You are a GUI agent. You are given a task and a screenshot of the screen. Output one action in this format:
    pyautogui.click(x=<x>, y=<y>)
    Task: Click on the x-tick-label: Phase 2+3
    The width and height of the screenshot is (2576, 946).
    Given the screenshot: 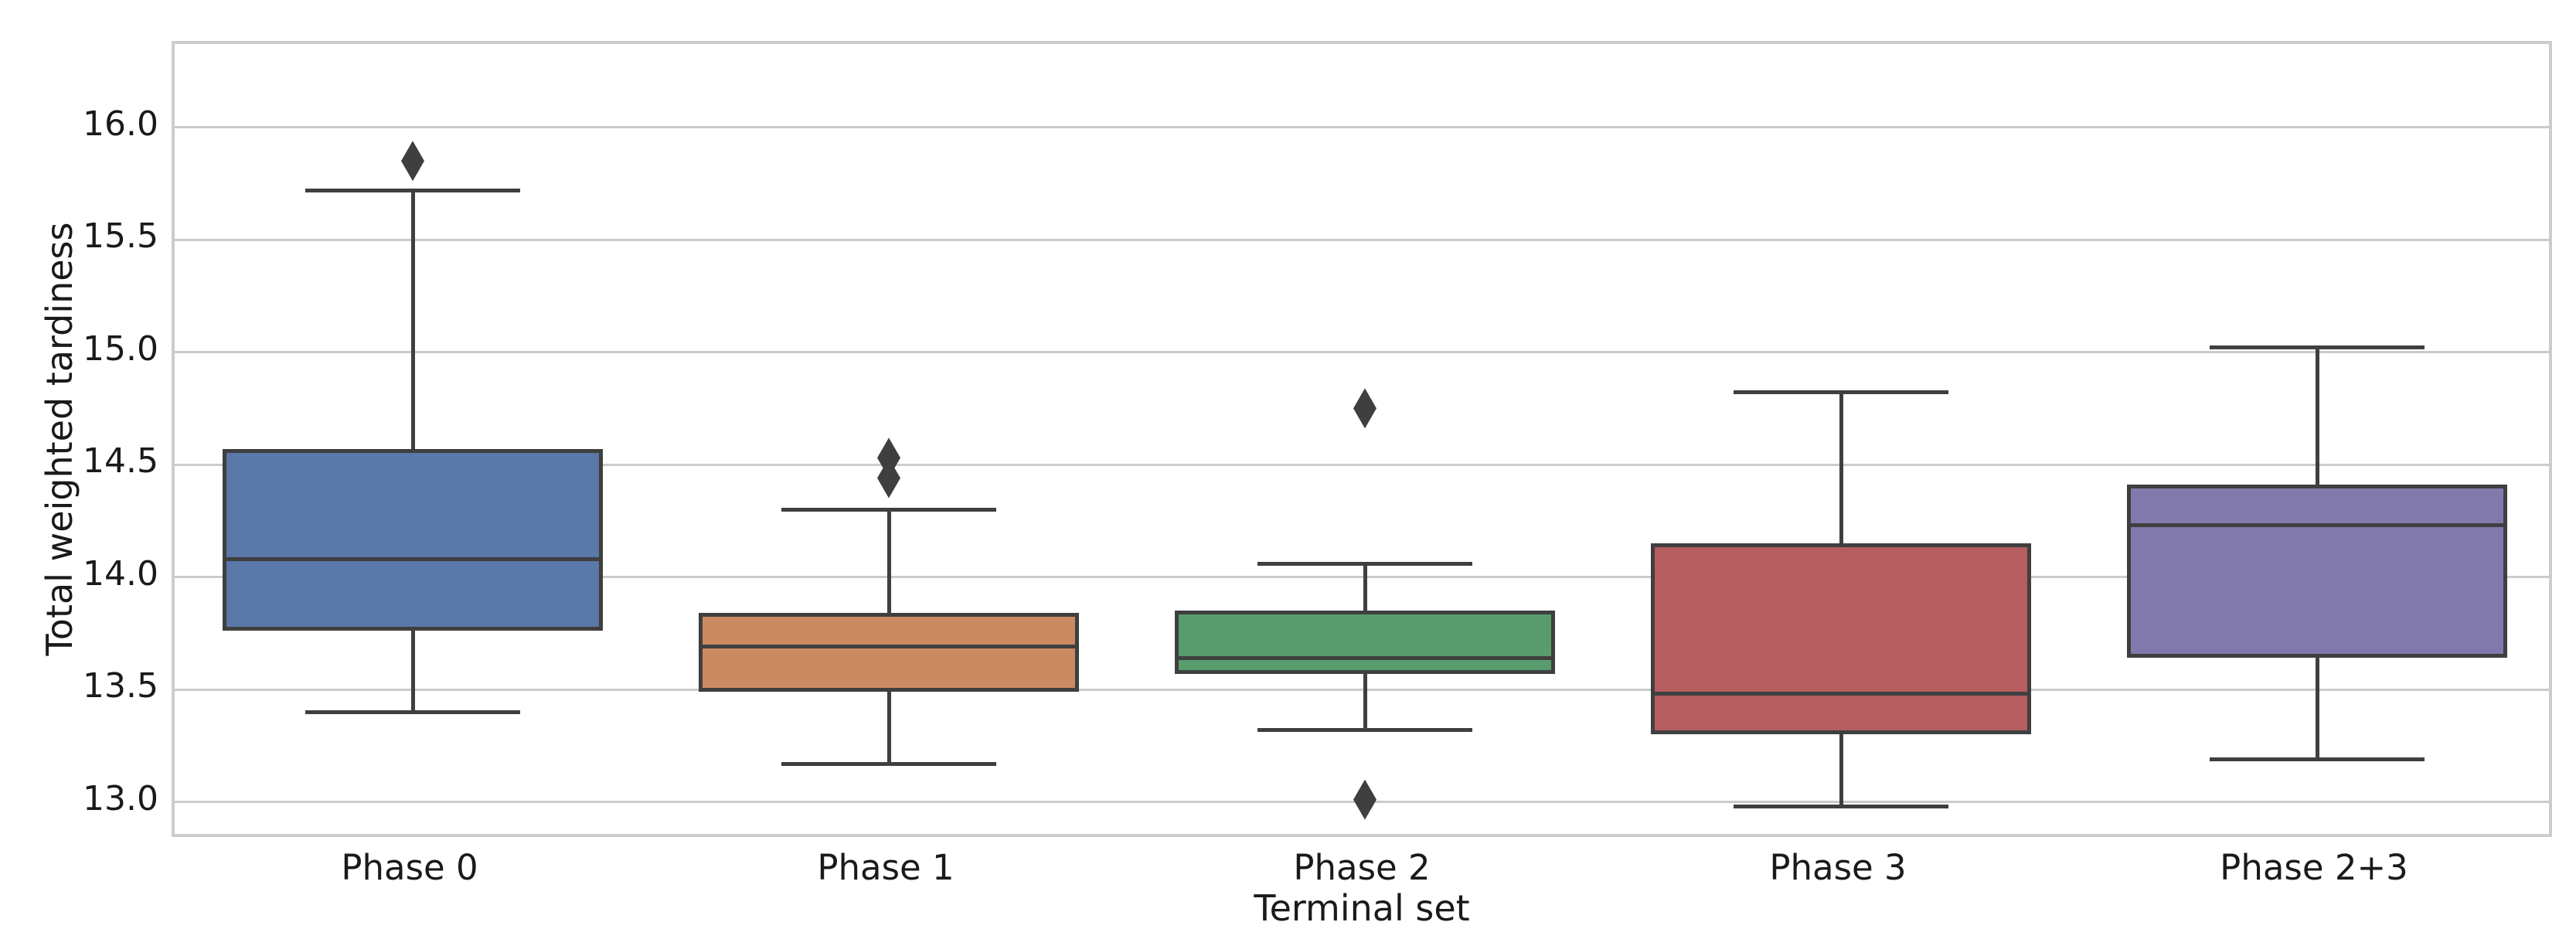 What is the action you would take?
    pyautogui.click(x=2314, y=868)
    